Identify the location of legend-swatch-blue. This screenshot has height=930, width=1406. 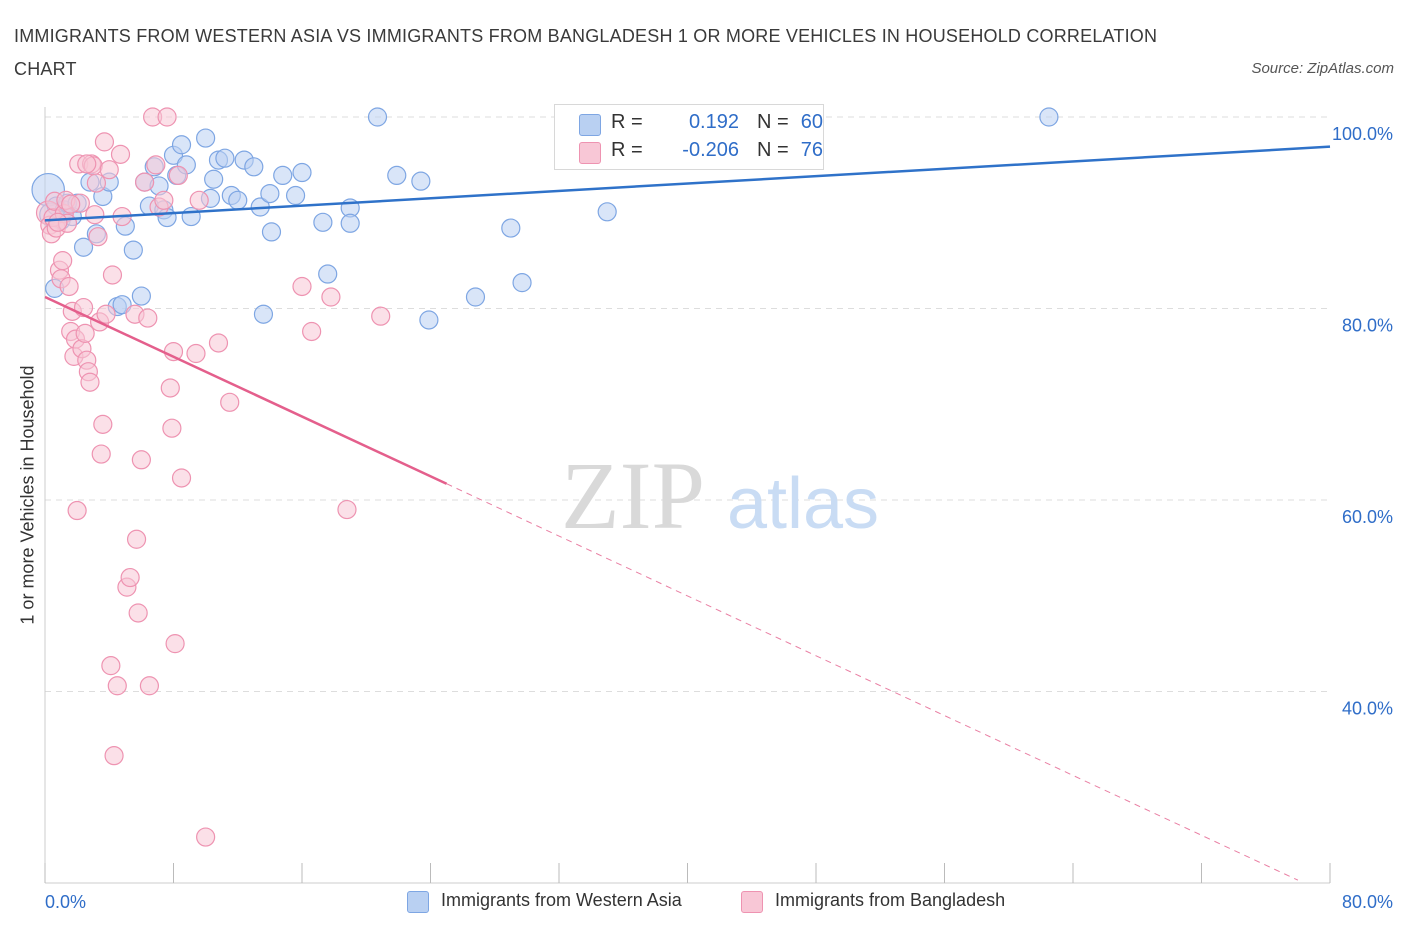
(590, 125).